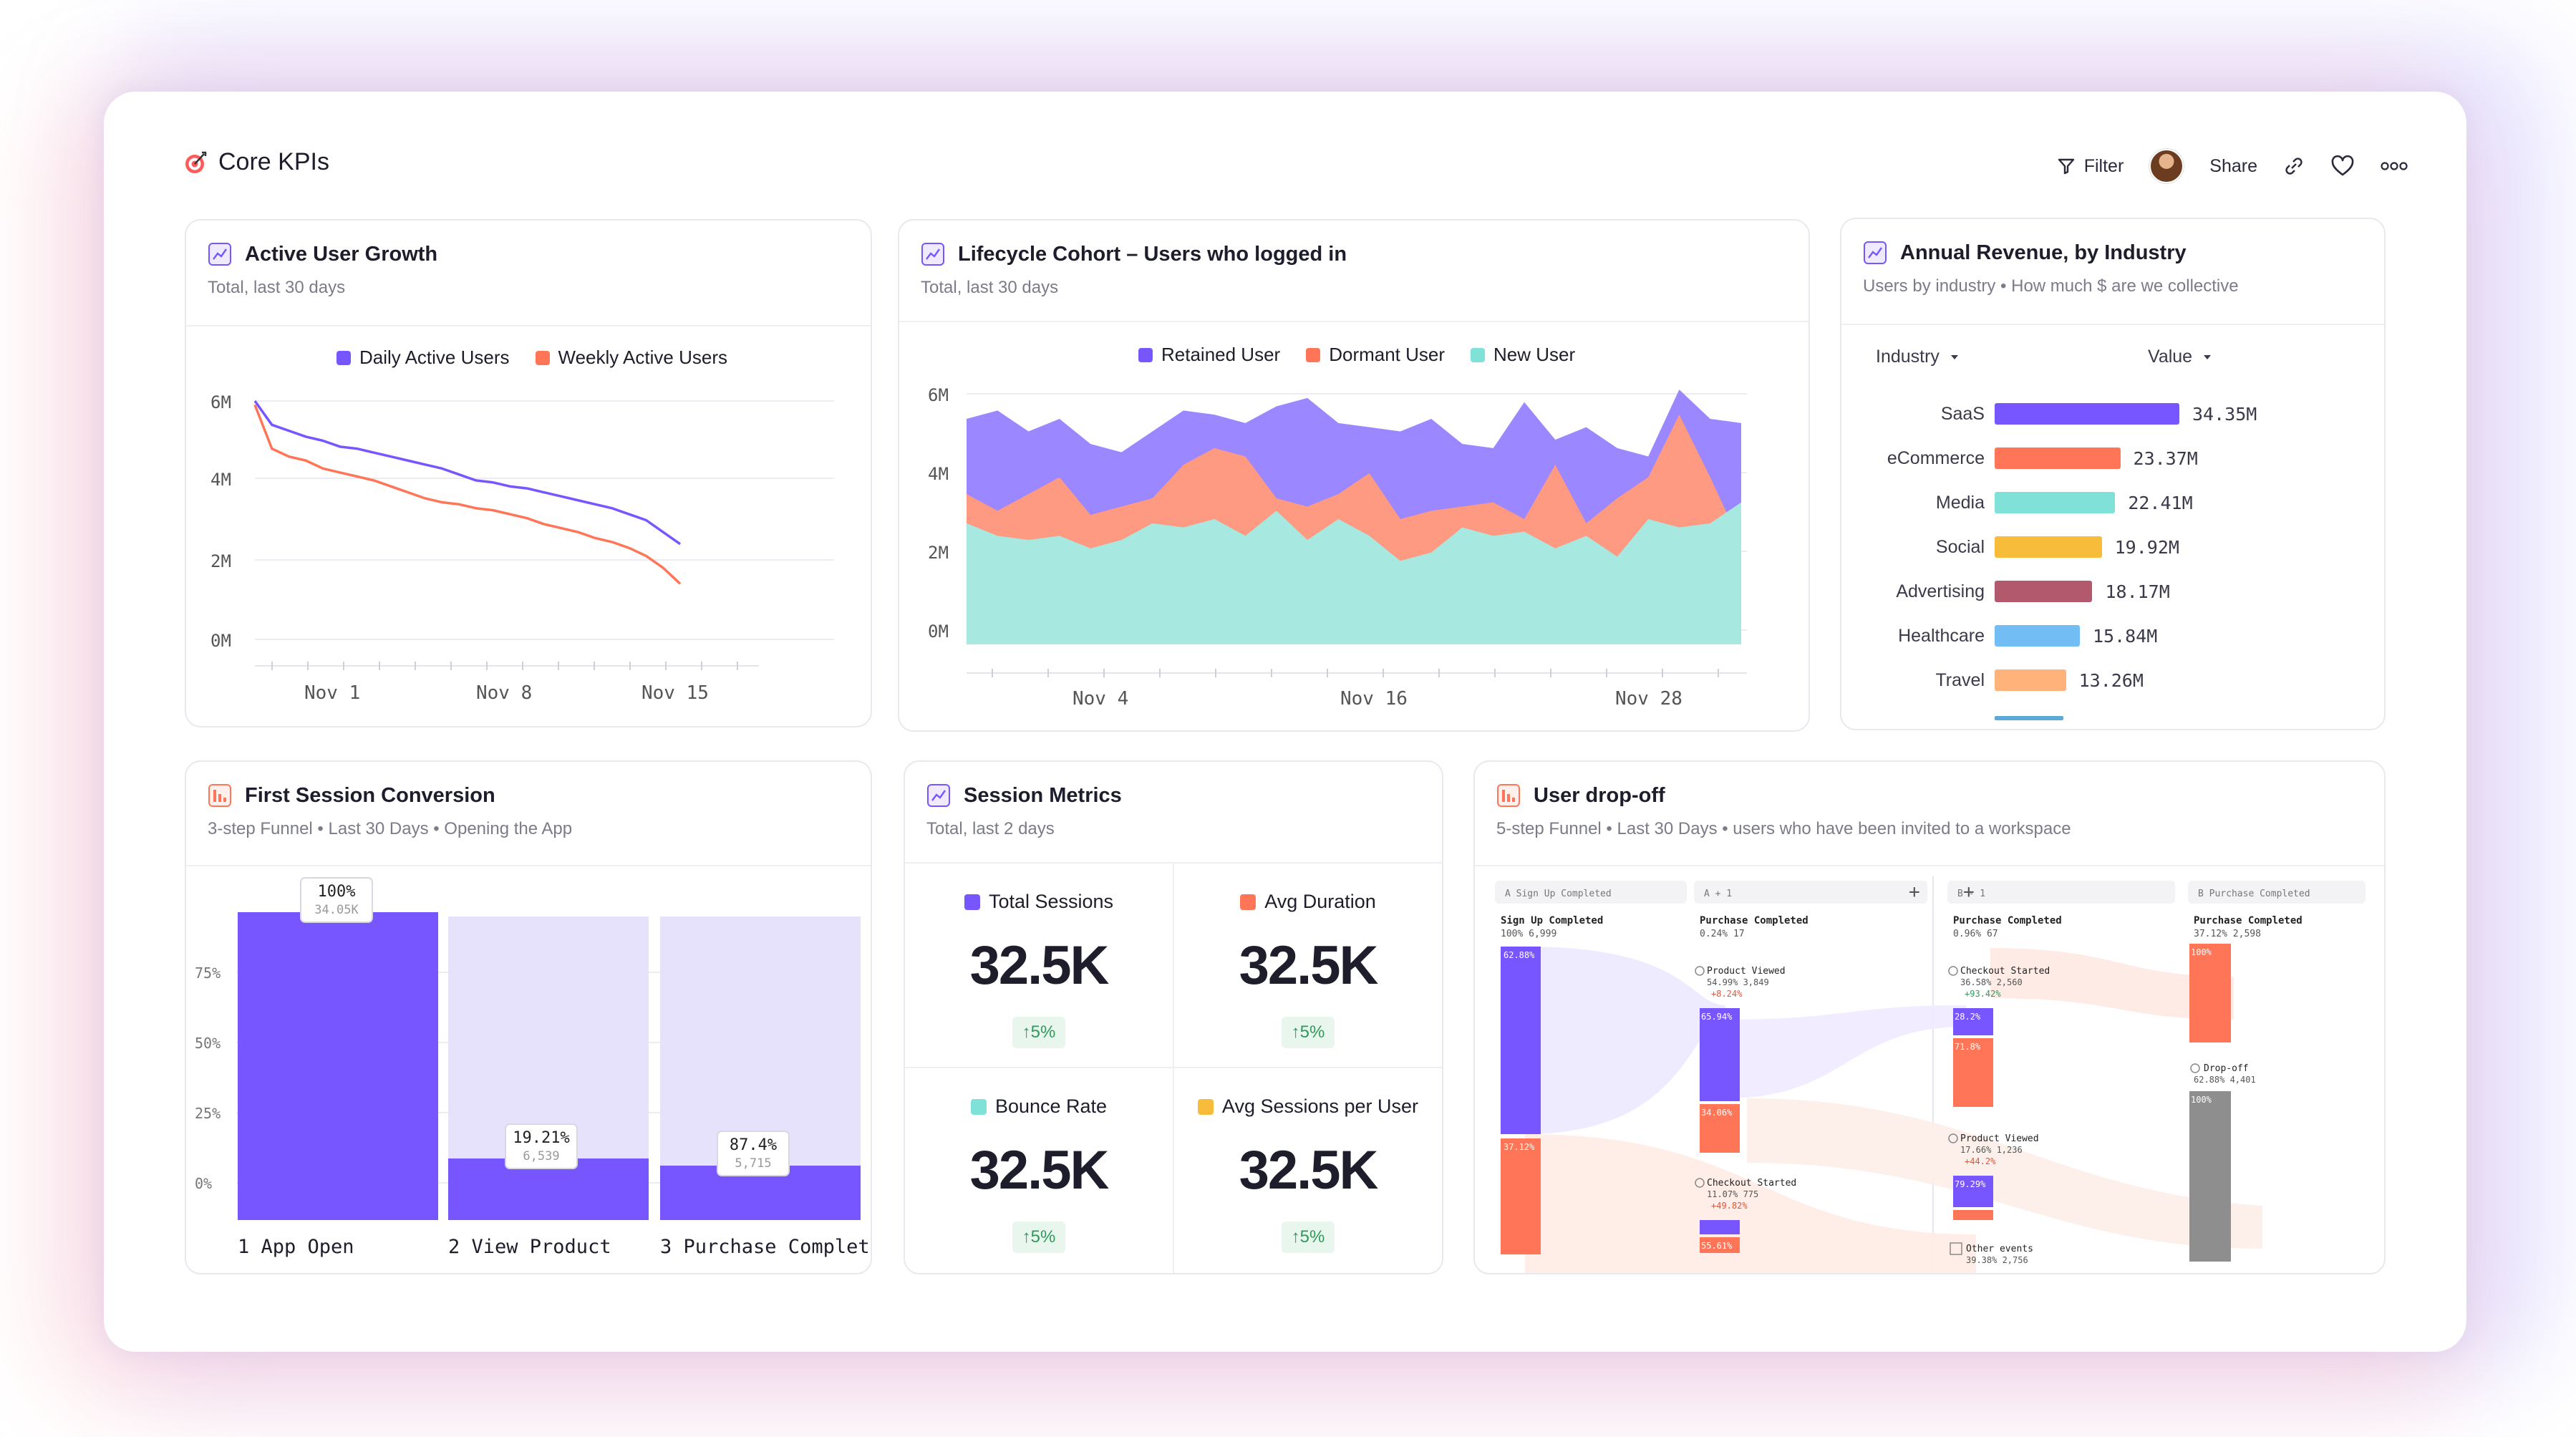  What do you see at coordinates (631, 358) in the screenshot?
I see `legend-item: Weekly Active Users` at bounding box center [631, 358].